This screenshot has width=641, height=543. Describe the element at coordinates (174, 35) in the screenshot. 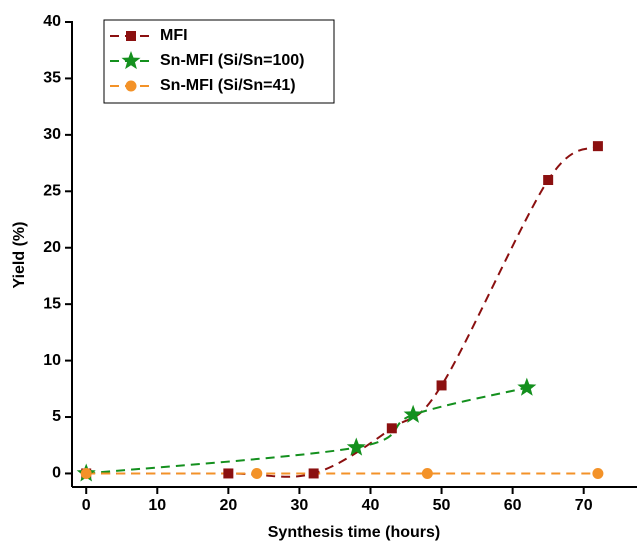

I see `legend-label: MFI` at that location.